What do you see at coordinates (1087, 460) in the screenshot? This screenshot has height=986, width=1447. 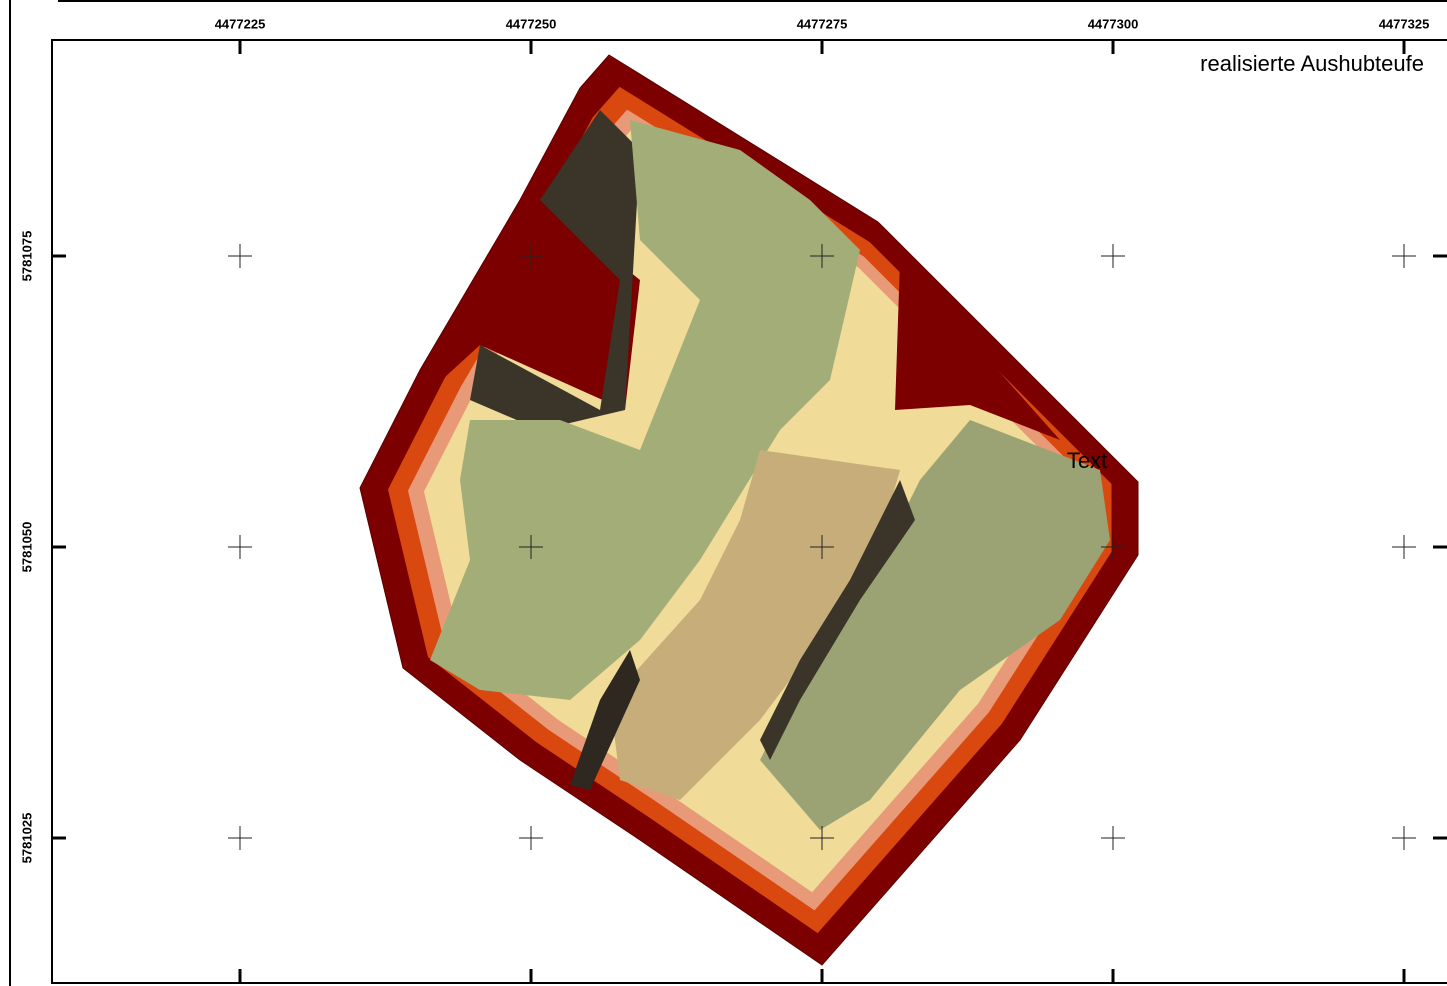 I see `annotation: Text` at bounding box center [1087, 460].